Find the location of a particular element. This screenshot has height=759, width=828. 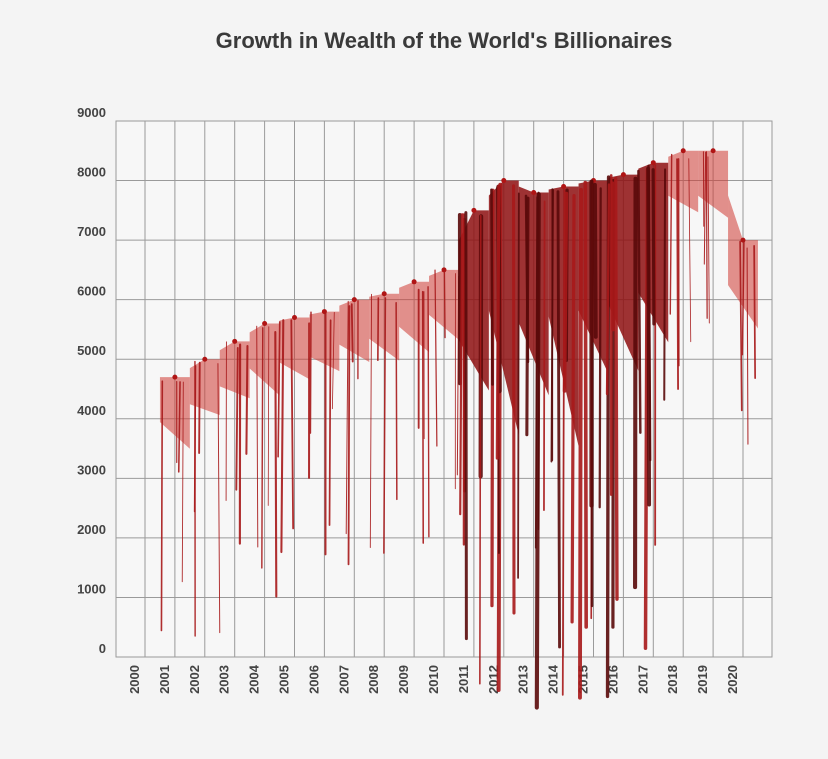

y-tick-label: 3000 is located at coordinates (91, 469).